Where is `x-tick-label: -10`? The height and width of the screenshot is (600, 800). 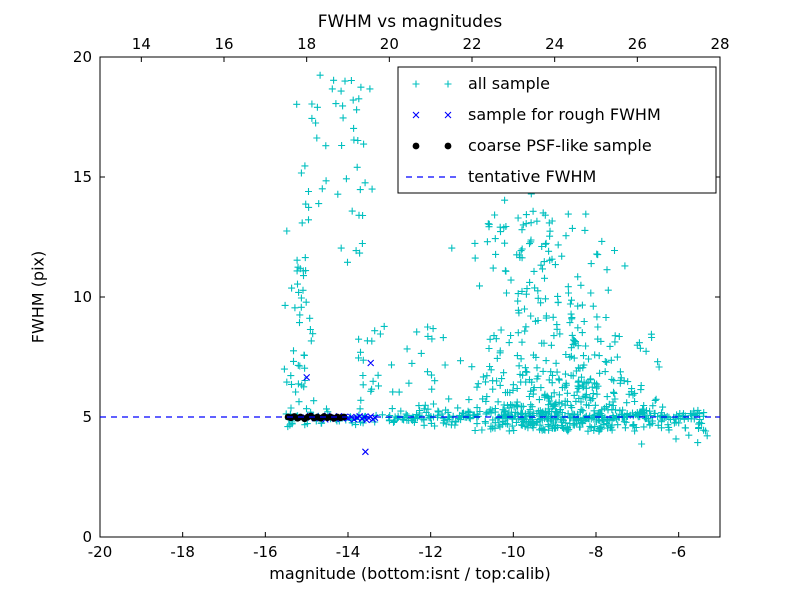 x-tick-label: -10 is located at coordinates (513, 552).